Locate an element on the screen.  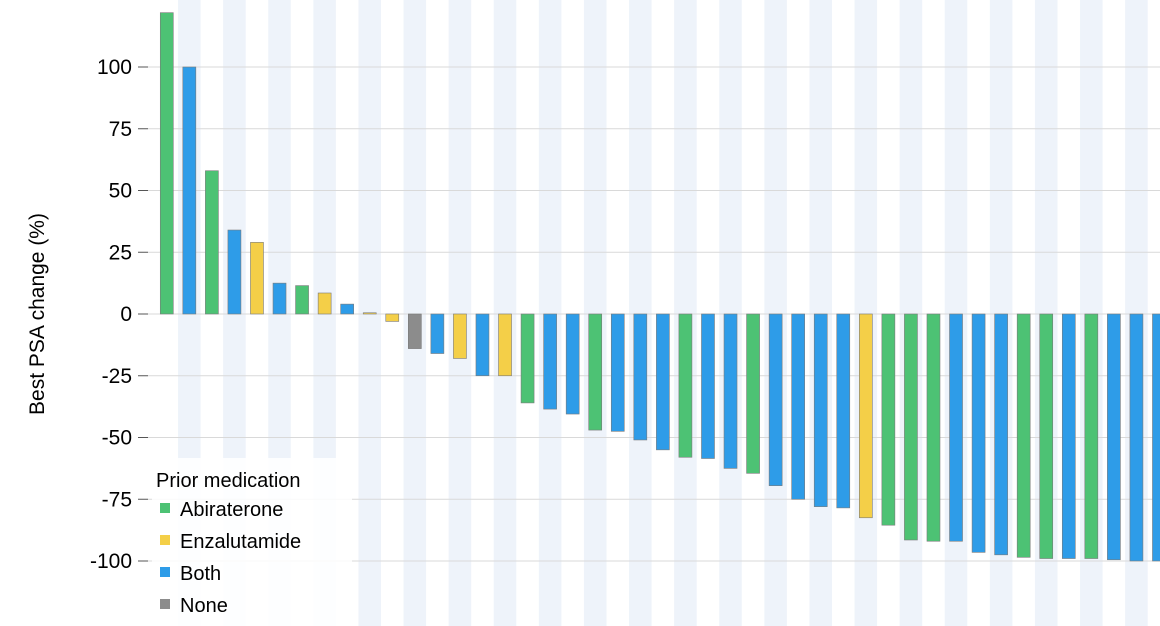
y-tick-label: -100 is located at coordinates (111, 561).